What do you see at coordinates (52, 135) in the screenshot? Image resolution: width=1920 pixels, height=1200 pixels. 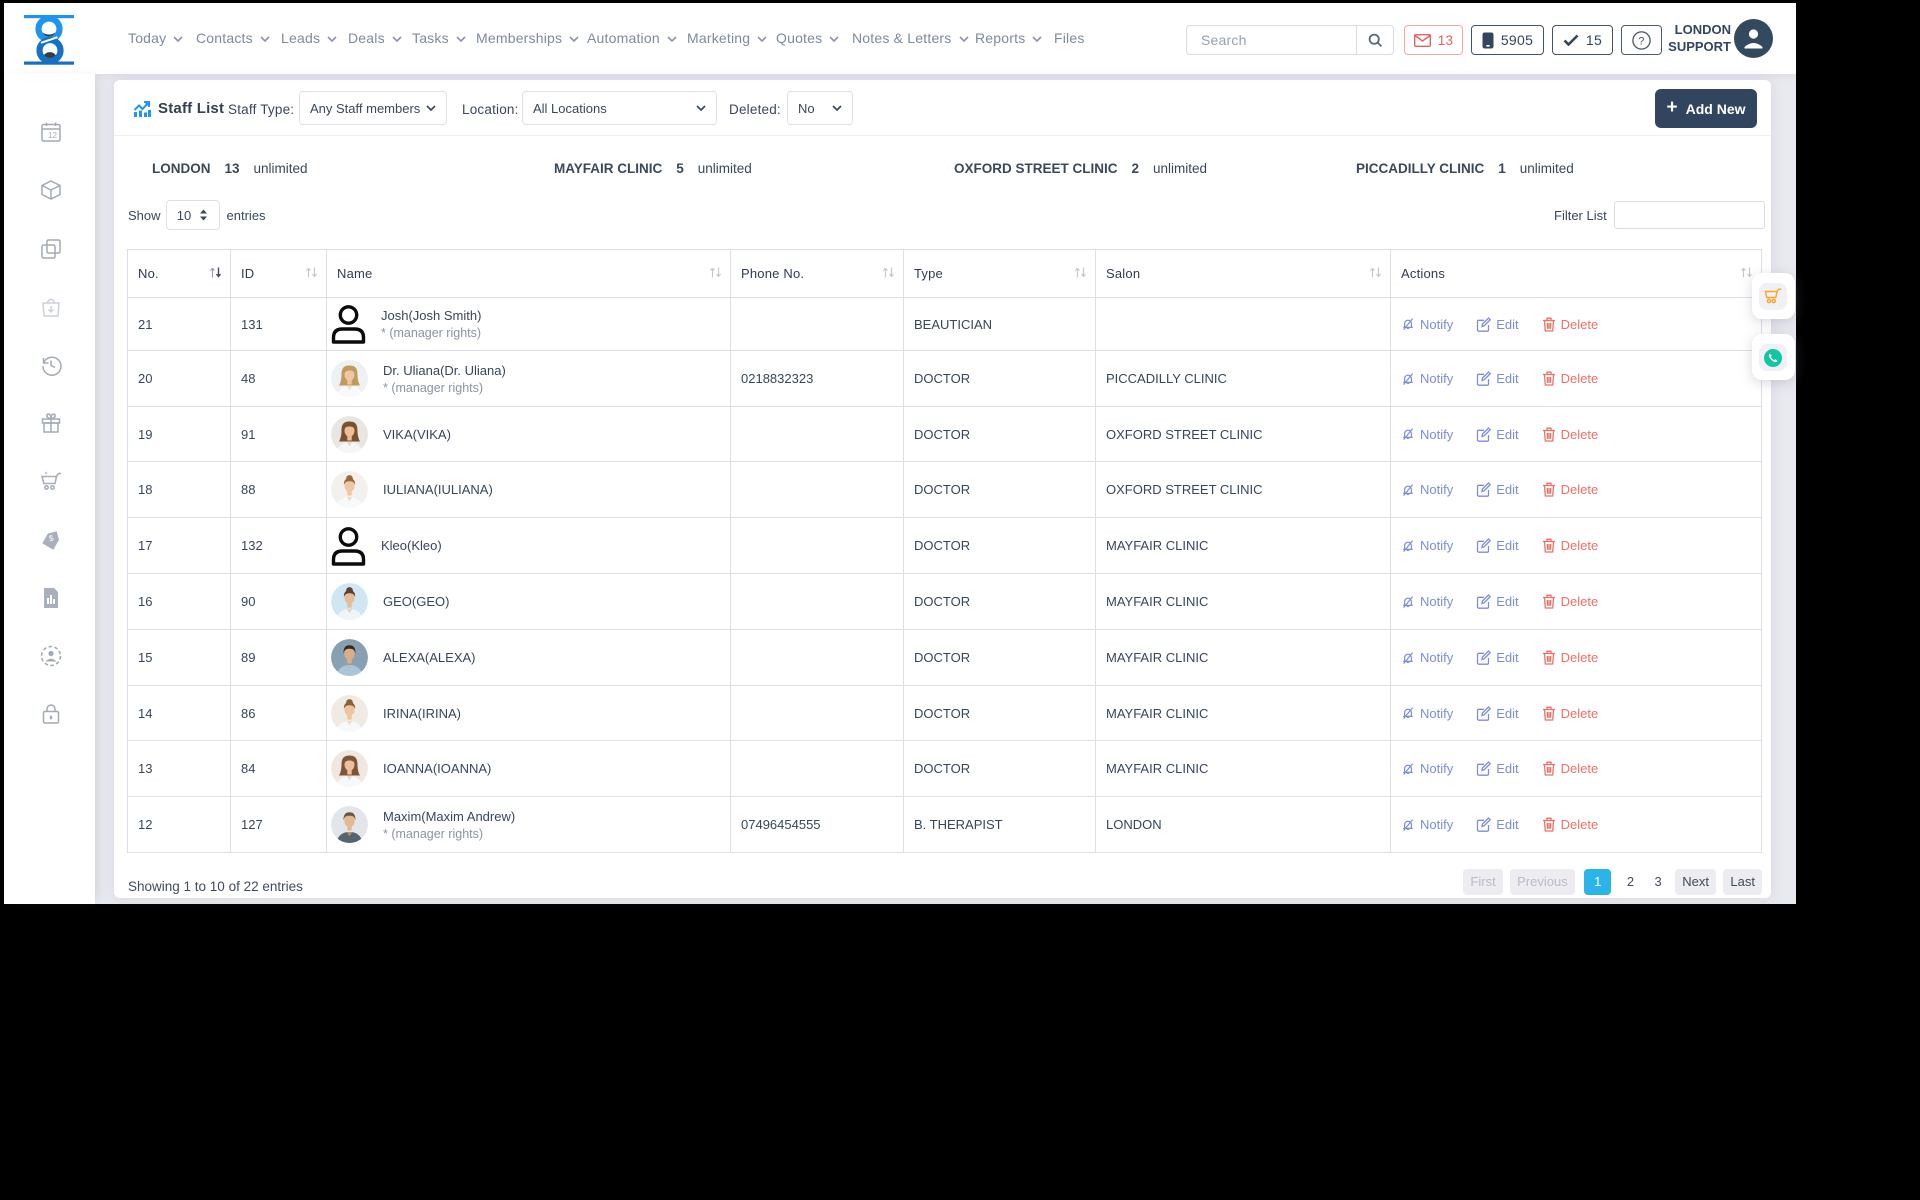 I see `svg-text: 12` at bounding box center [52, 135].